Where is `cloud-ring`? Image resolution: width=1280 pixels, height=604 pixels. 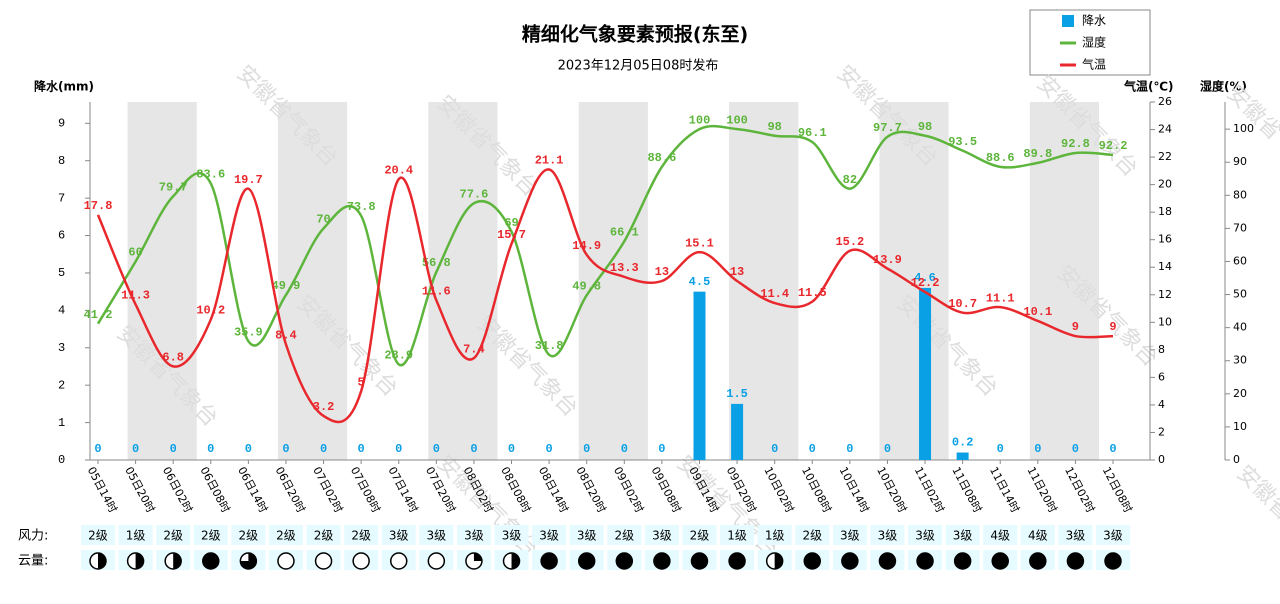
cloud-ring is located at coordinates (361, 561).